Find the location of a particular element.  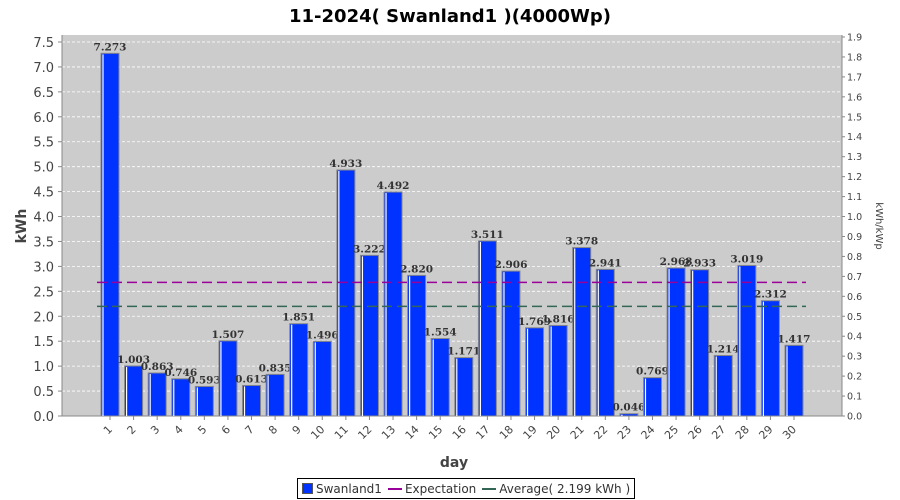

bar-swatch-icon is located at coordinates (307, 488).